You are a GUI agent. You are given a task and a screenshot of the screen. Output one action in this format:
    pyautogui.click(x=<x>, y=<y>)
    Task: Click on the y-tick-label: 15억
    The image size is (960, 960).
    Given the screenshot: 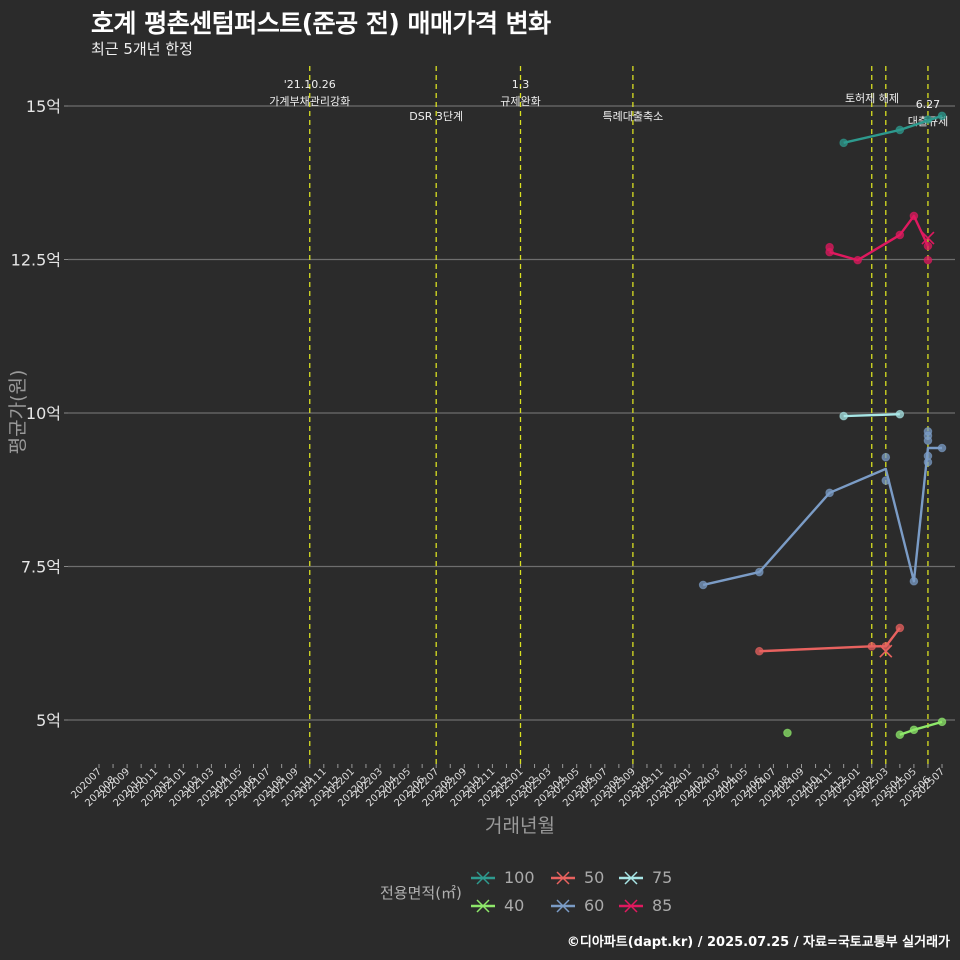 What is the action you would take?
    pyautogui.click(x=43, y=106)
    